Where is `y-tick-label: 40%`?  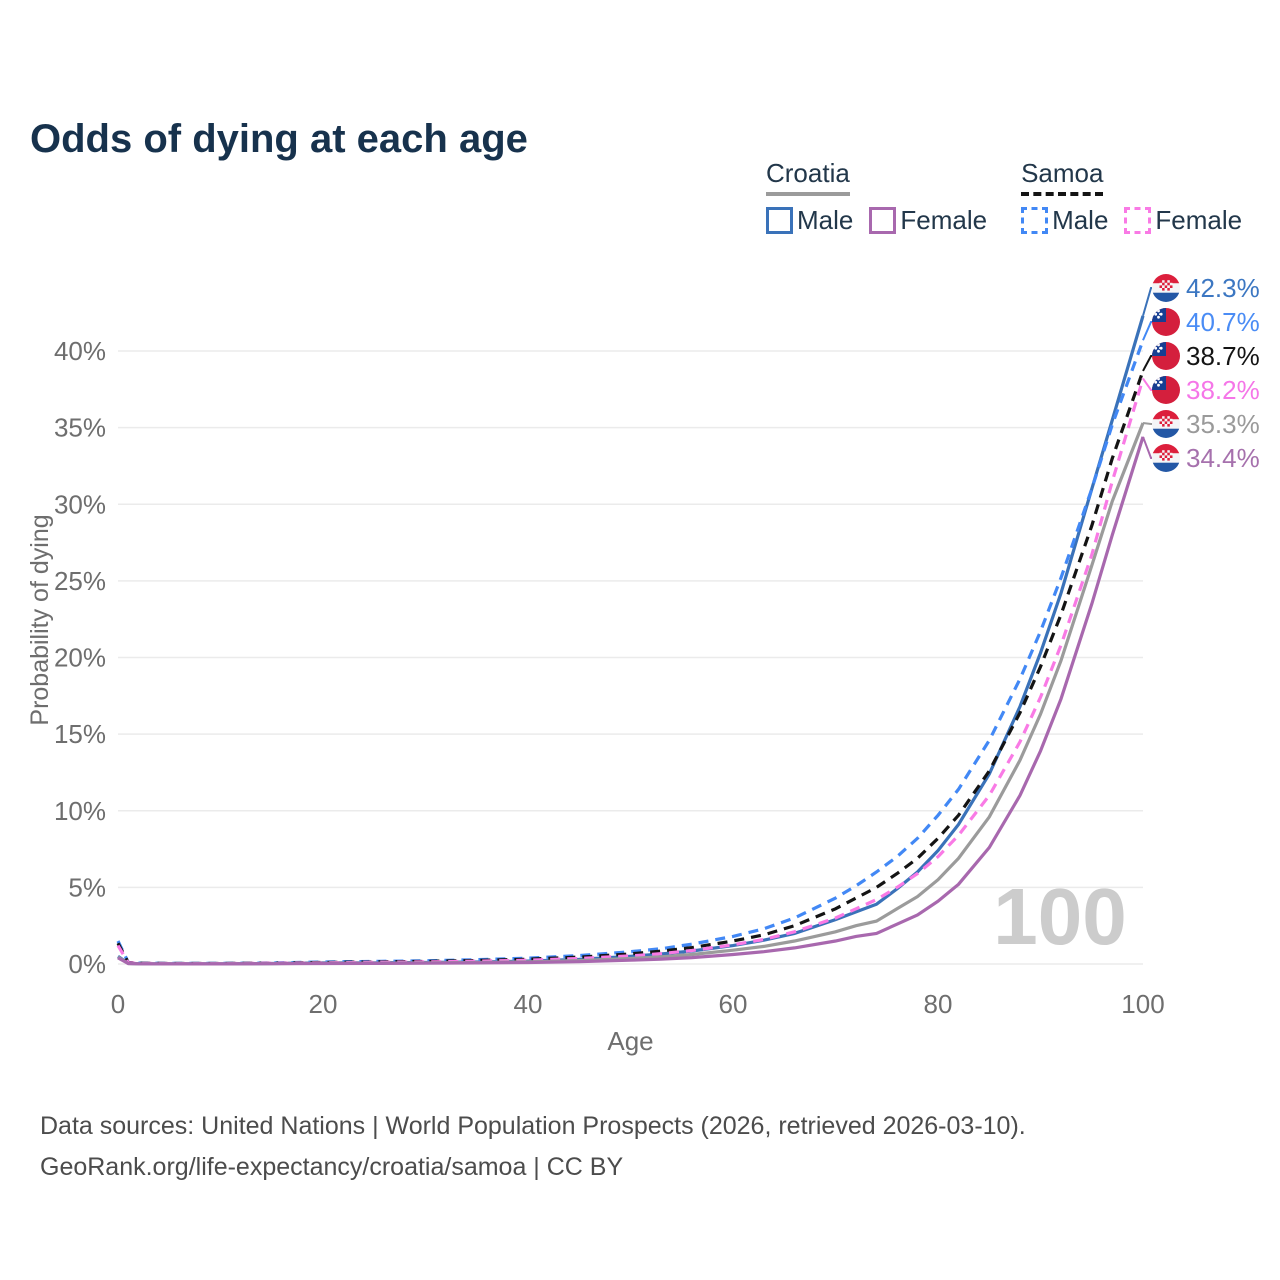 y-tick-label: 40% is located at coordinates (80, 351).